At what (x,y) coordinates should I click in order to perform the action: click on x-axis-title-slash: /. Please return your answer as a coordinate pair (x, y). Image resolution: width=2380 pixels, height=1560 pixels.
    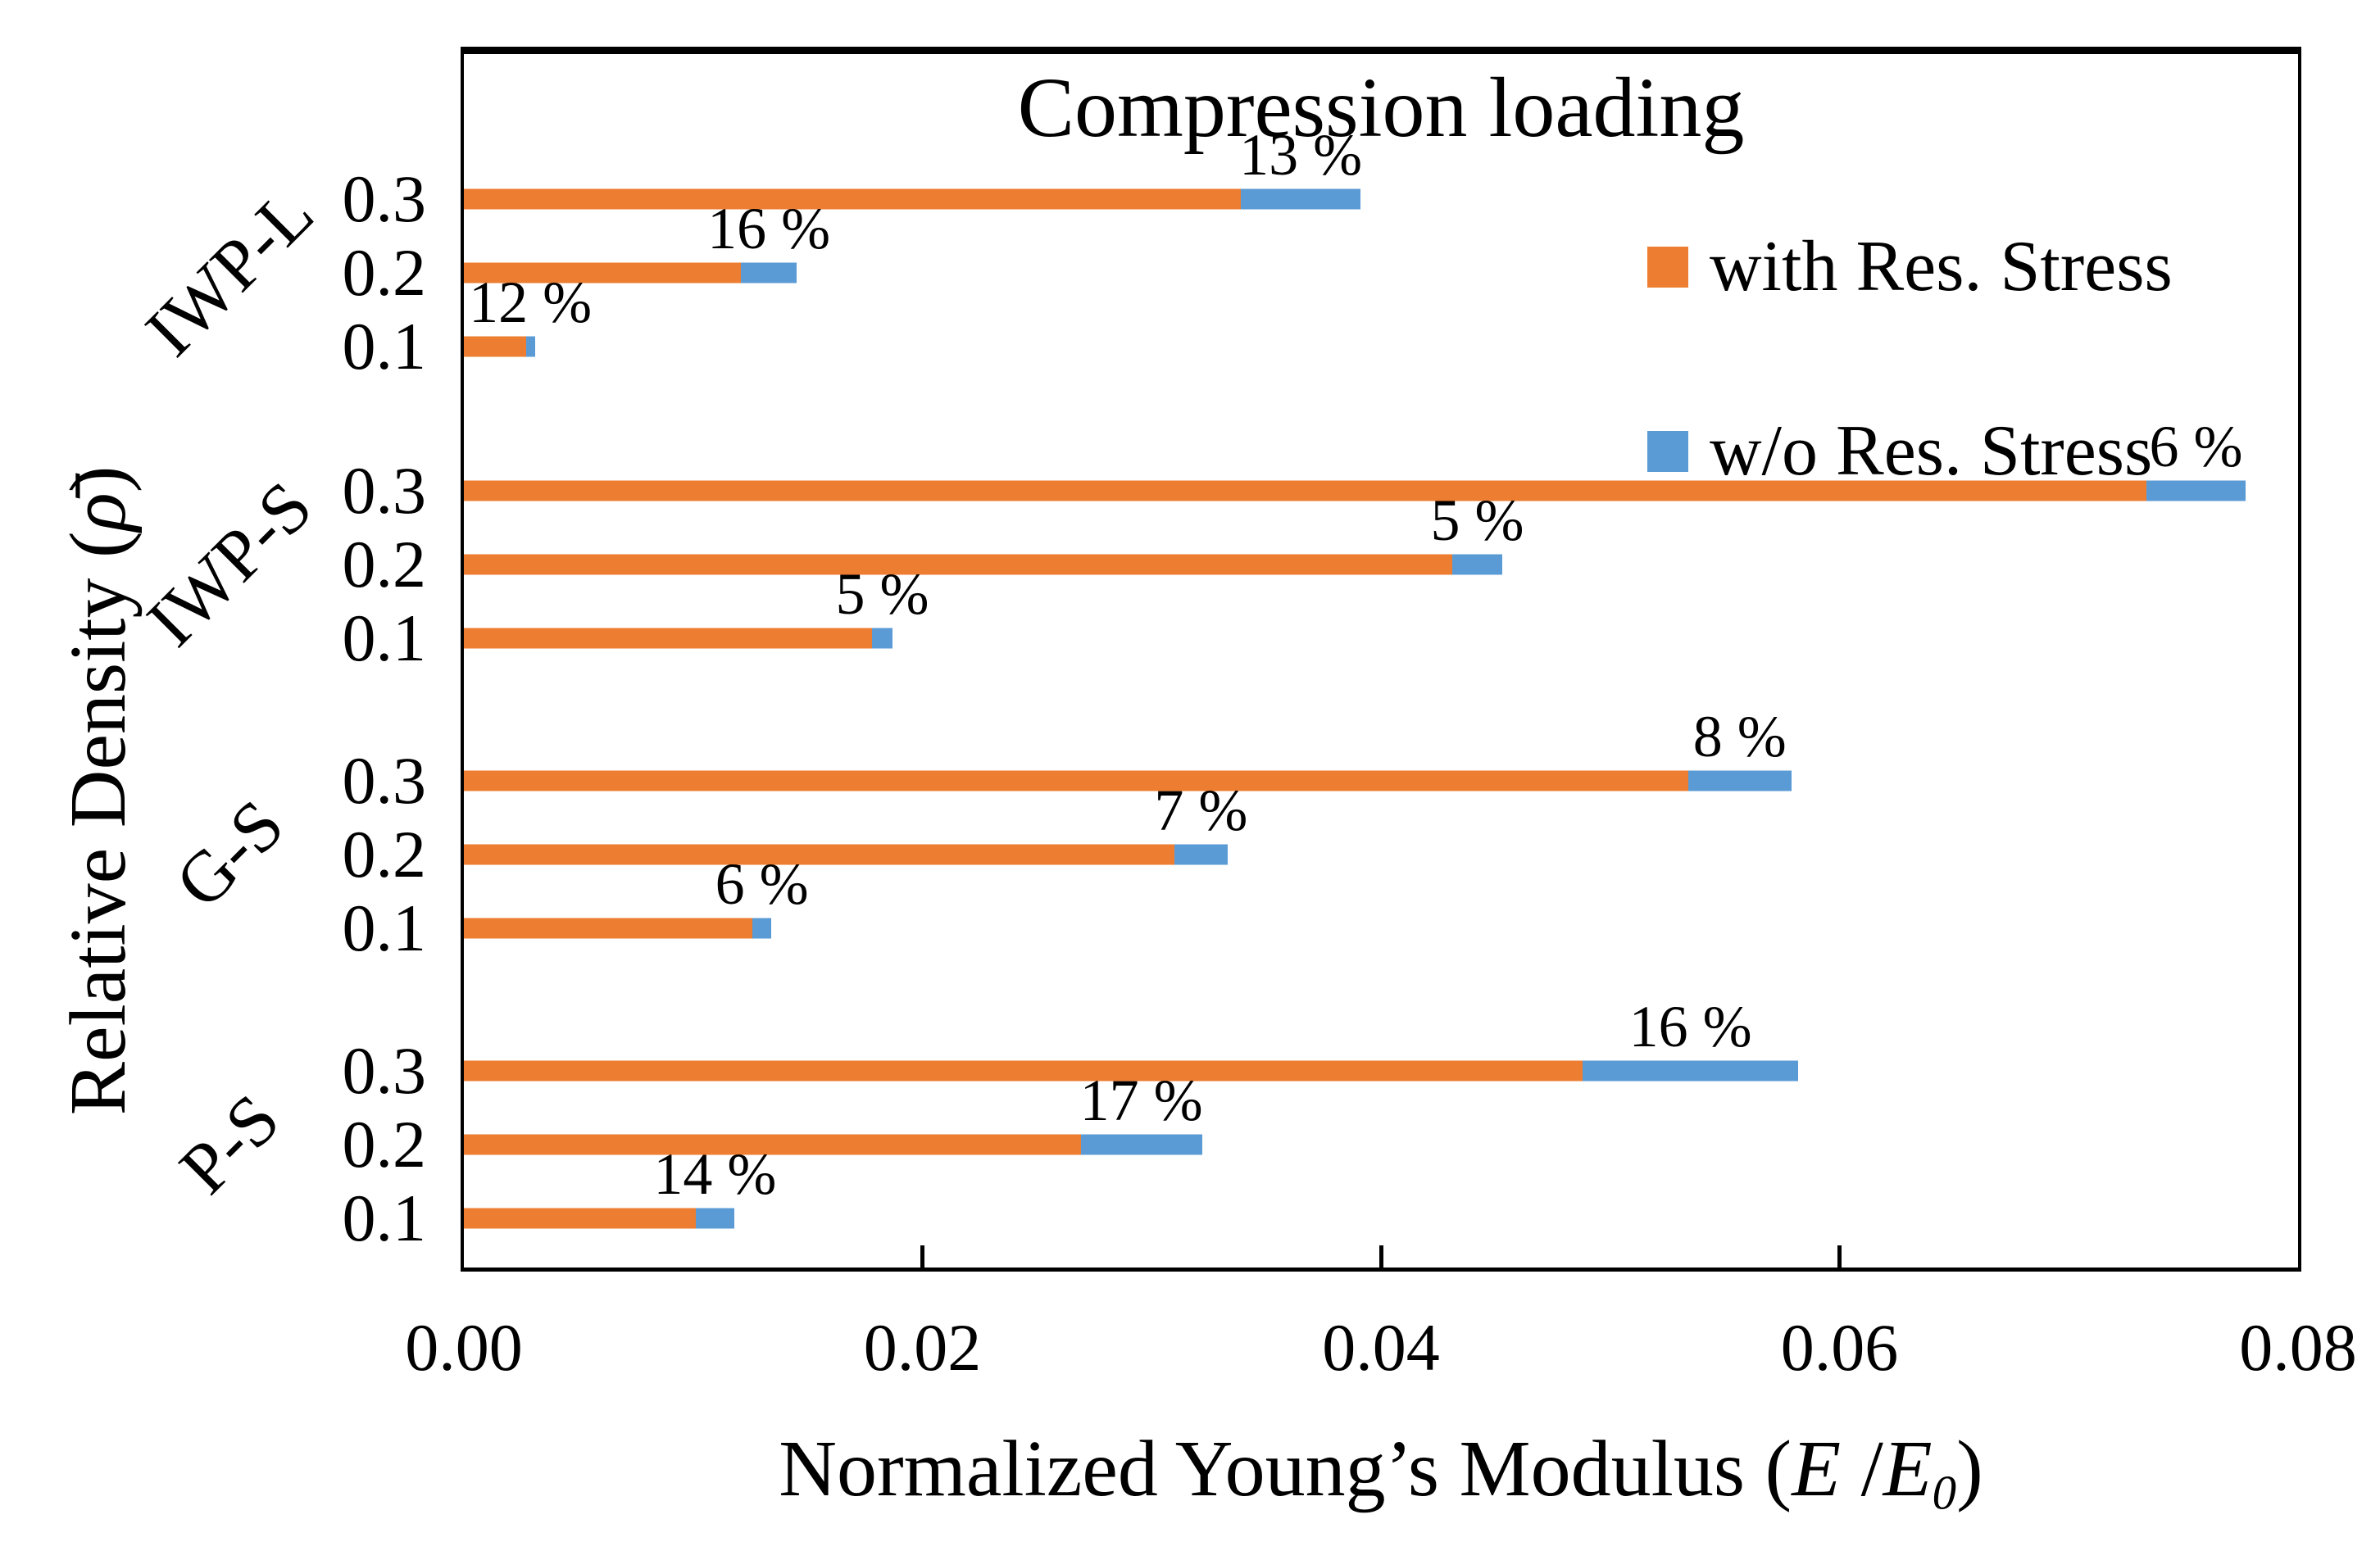
    Looking at the image, I should click on (1862, 1469).